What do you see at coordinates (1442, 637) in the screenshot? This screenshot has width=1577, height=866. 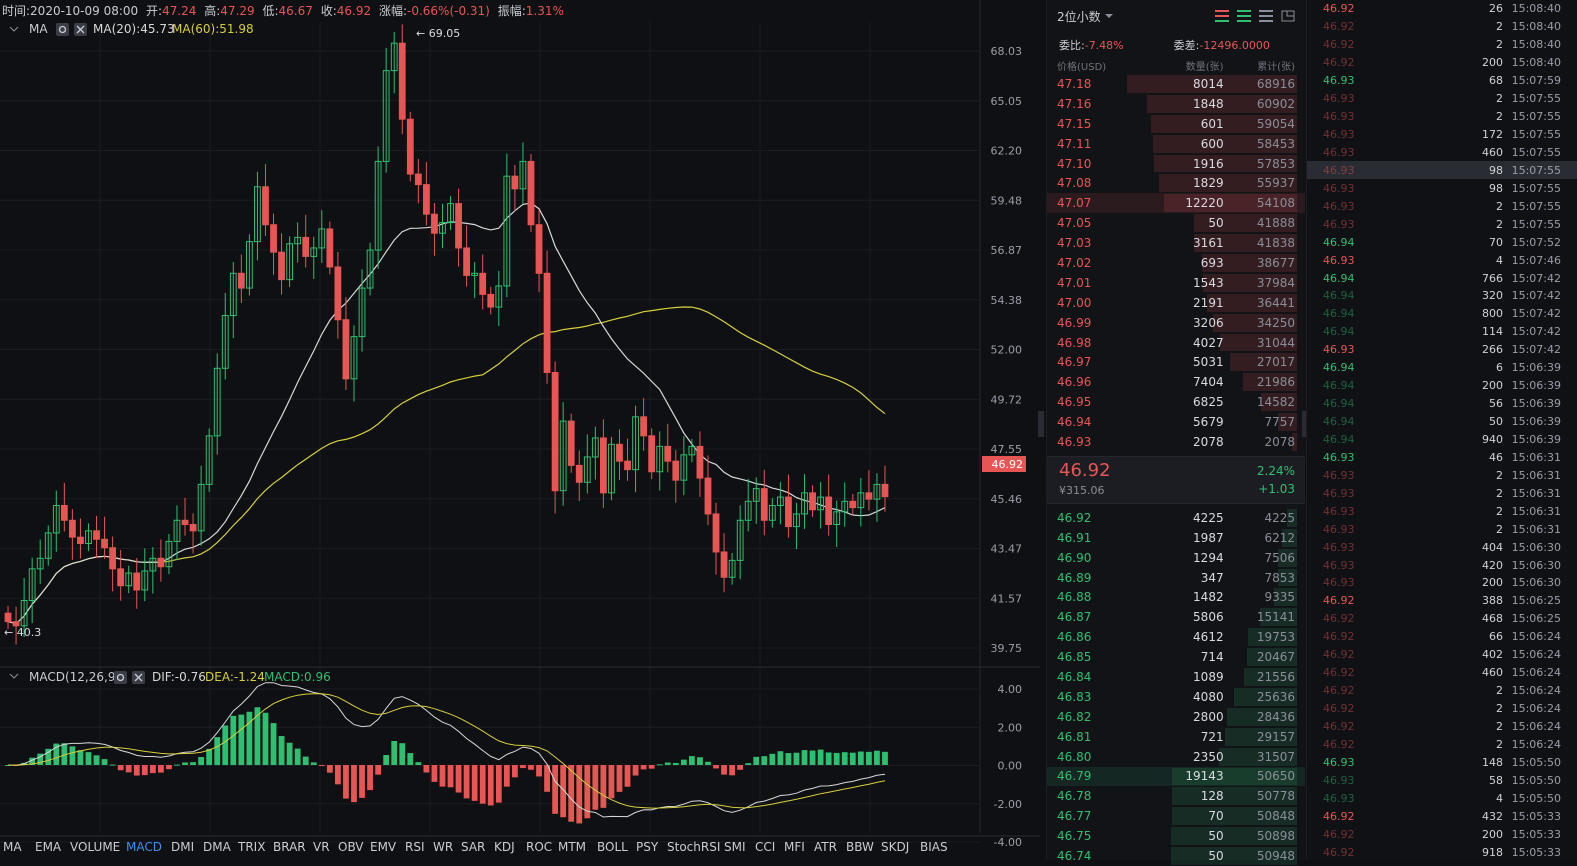 I see `trade-row: 46.92 66 15:06:24` at bounding box center [1442, 637].